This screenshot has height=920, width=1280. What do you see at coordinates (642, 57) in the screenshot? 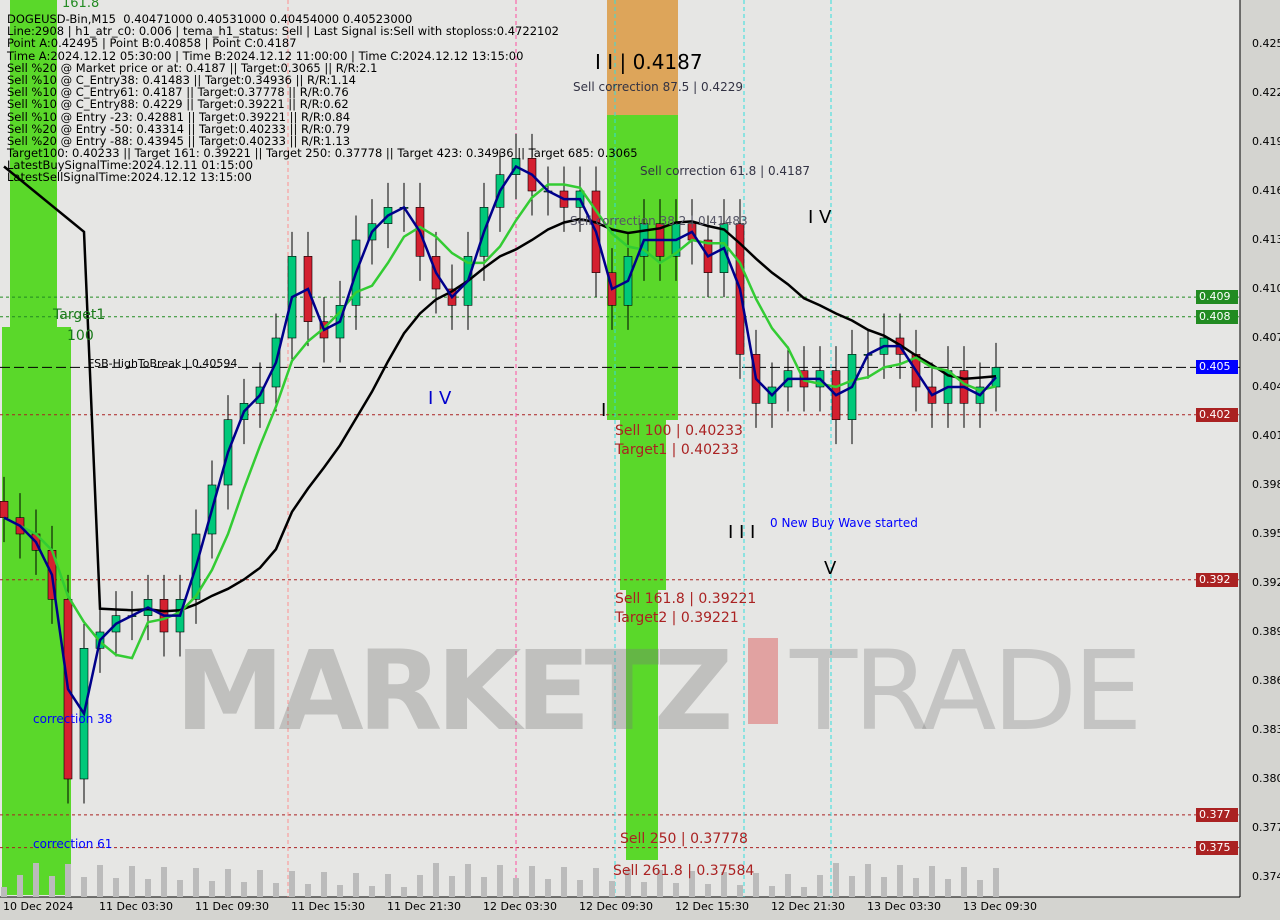
I see `correction-zone` at bounding box center [642, 57].